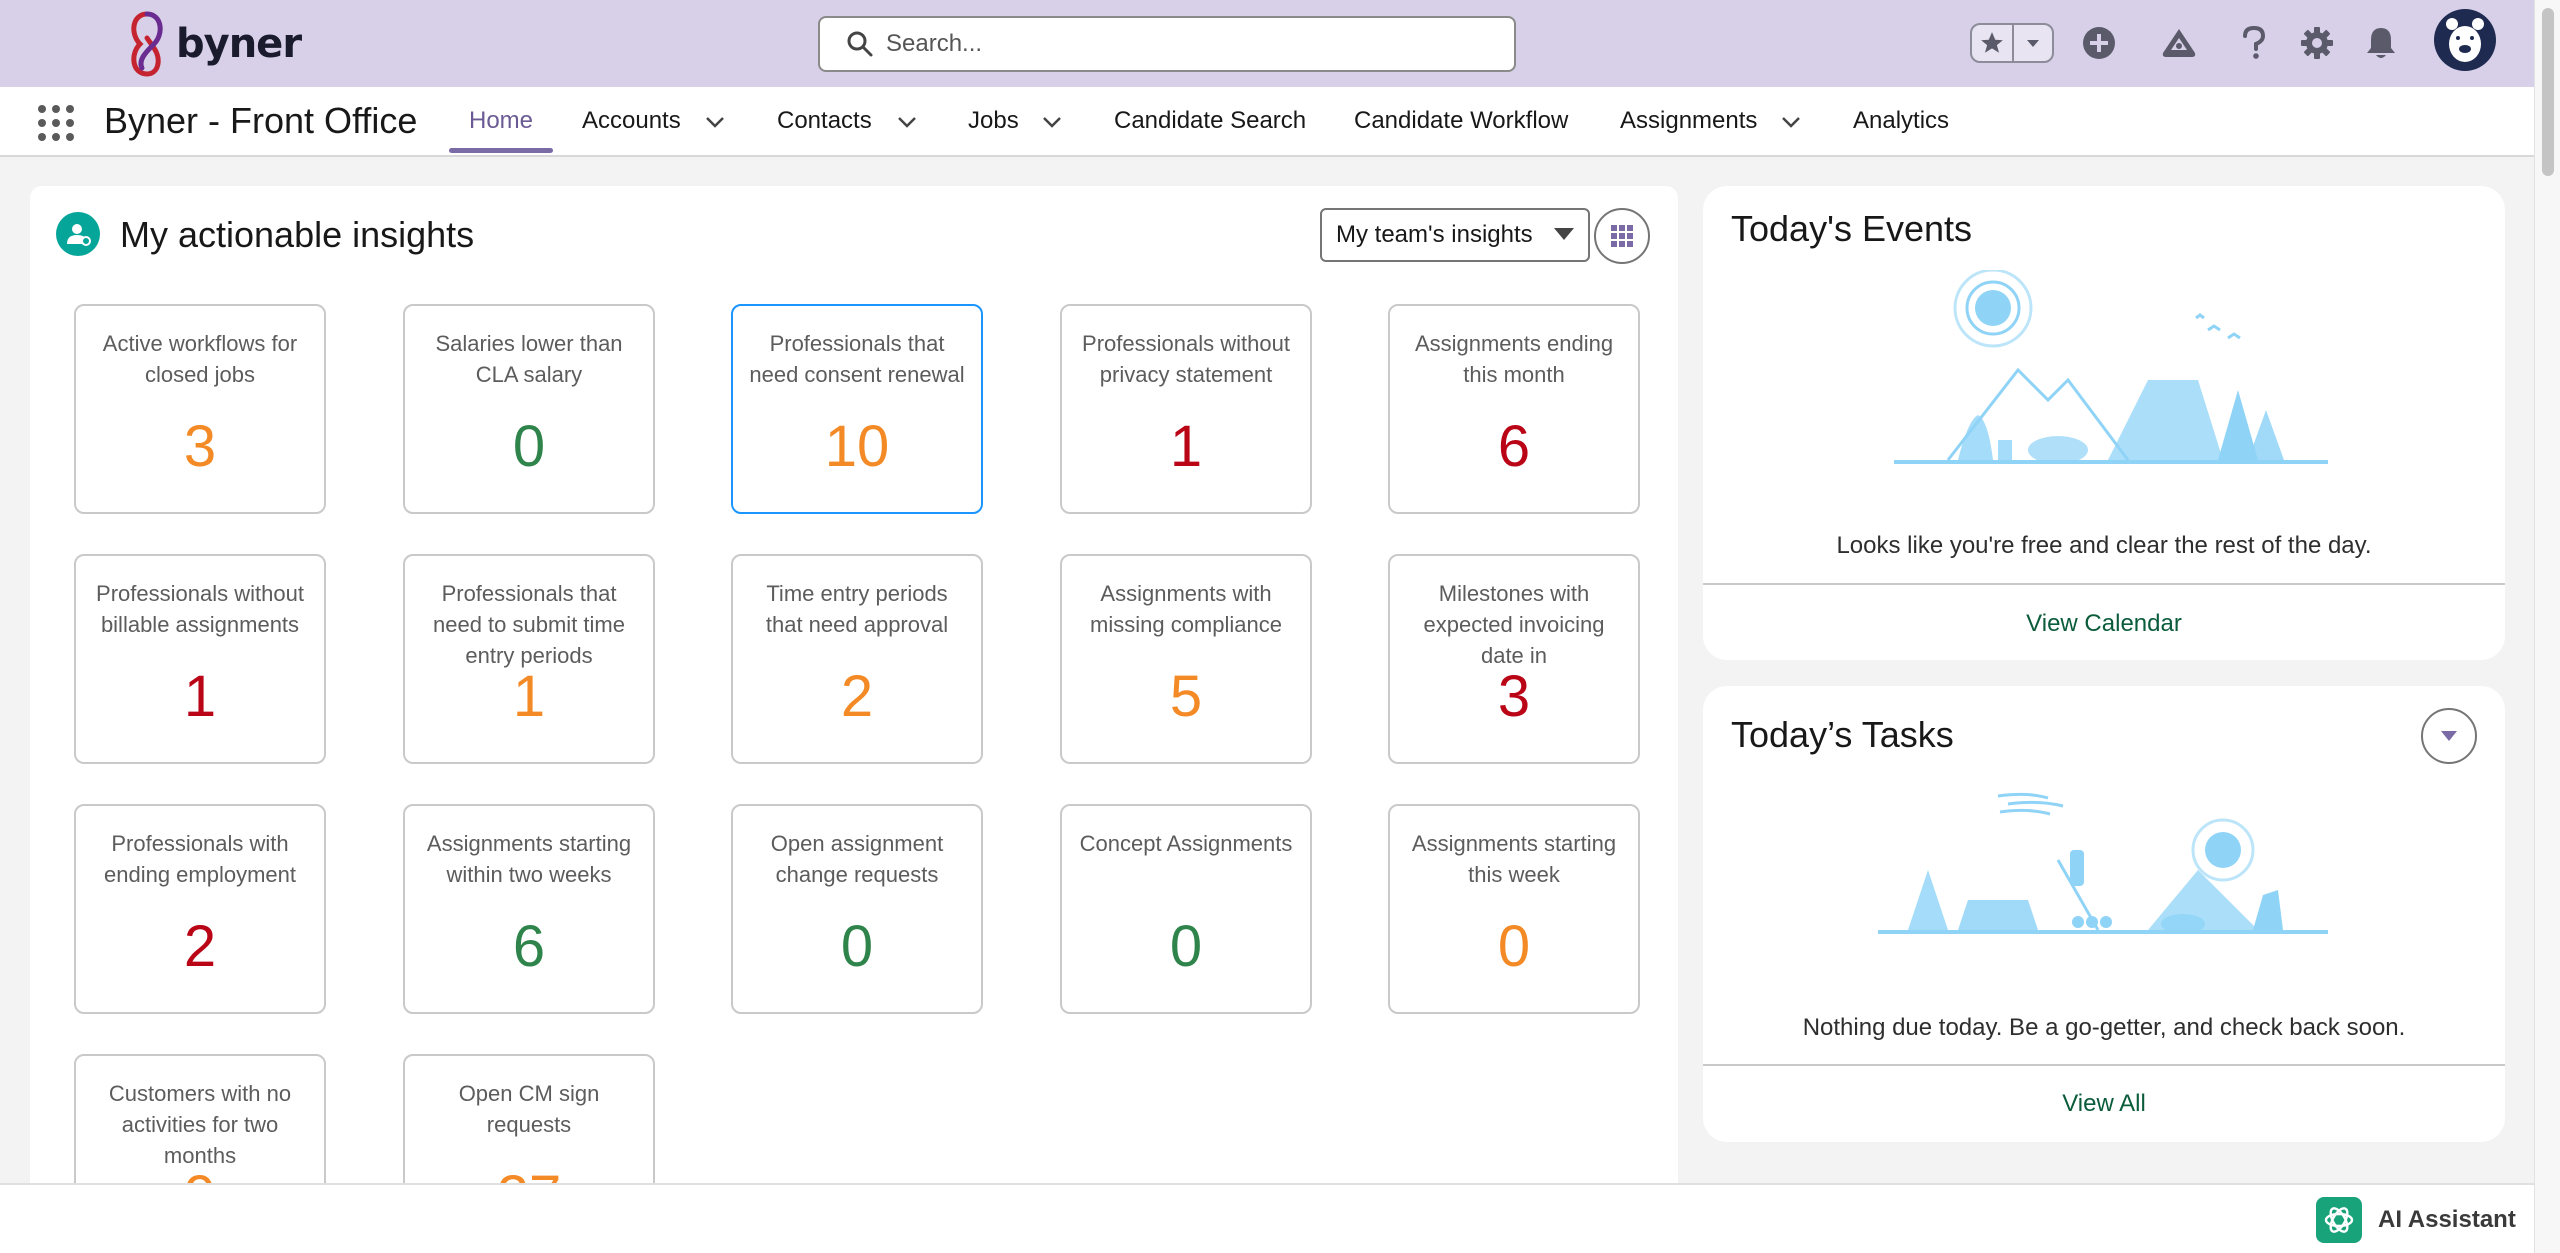 The width and height of the screenshot is (2560, 1253). Describe the element at coordinates (1514, 359) in the screenshot. I see `insight-tile-label: Assignments ending this month` at that location.